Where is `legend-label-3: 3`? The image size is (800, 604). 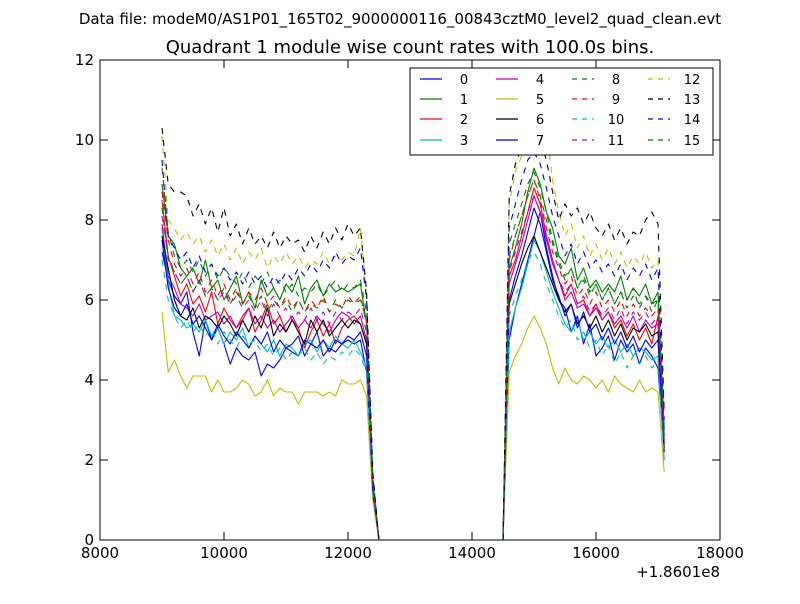
legend-label-3: 3 is located at coordinates (464, 141).